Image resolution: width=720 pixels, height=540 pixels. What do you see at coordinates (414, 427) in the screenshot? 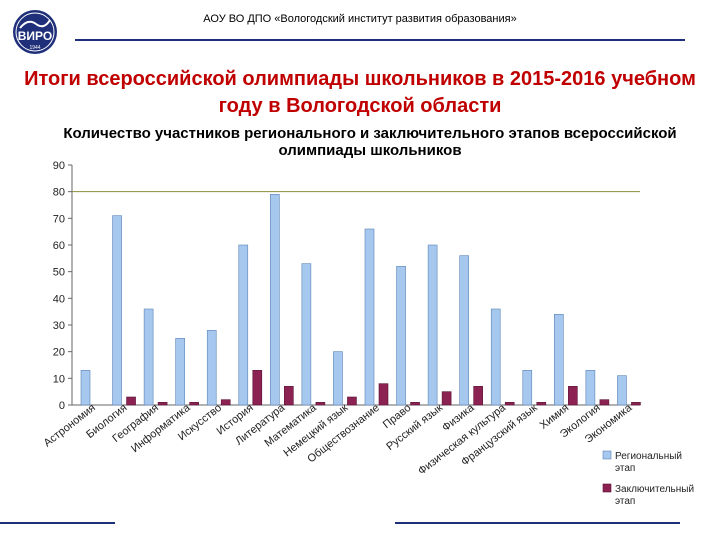
I see `x-tick-label: Русский язык` at bounding box center [414, 427].